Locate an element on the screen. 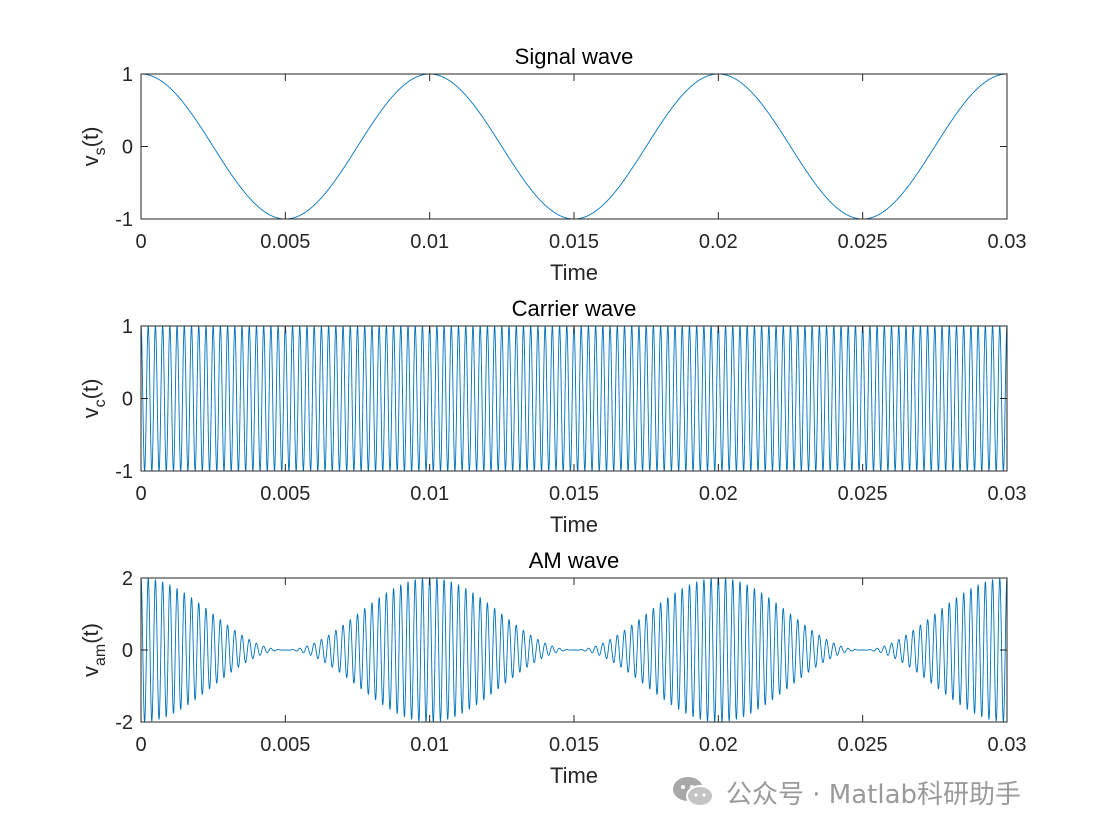  wechat-icon is located at coordinates (693, 792).